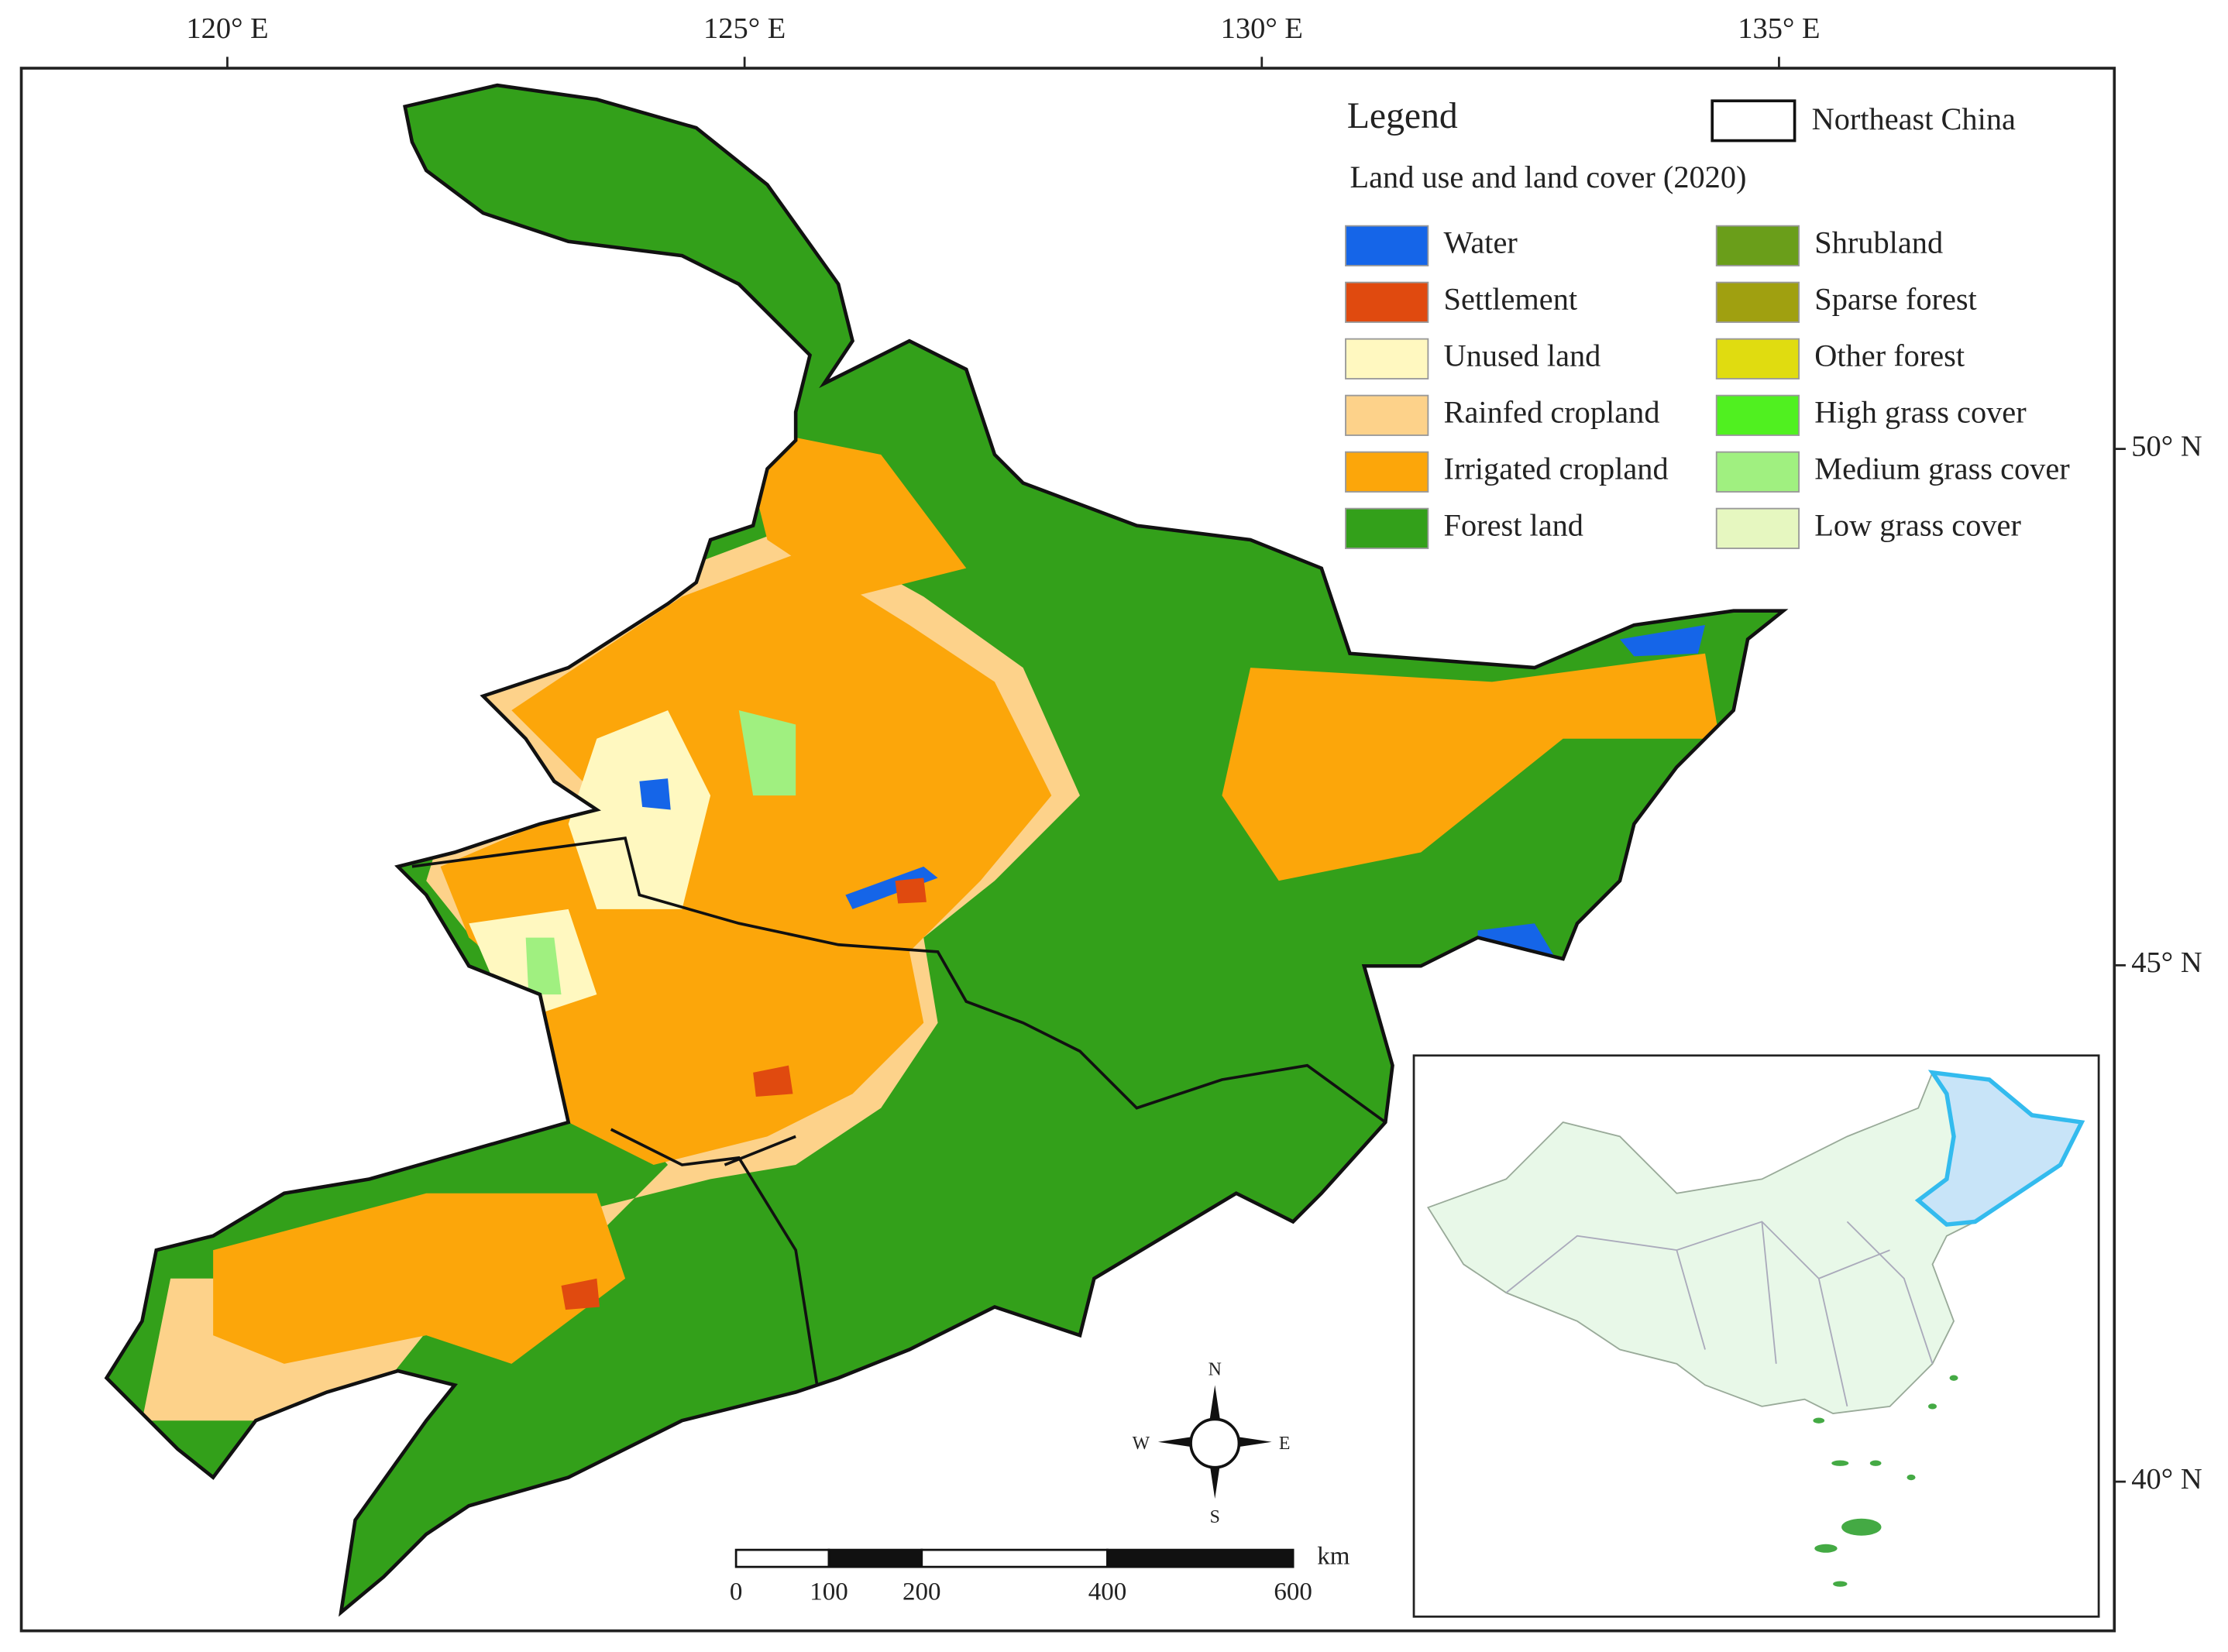  I want to click on legend-label: Forest land, so click(1513, 525).